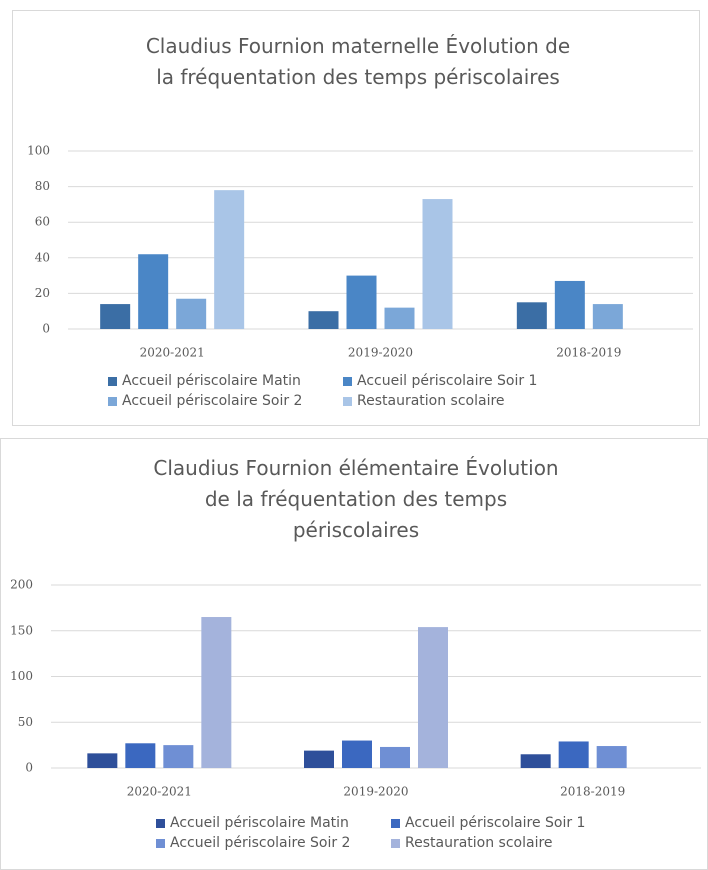 This screenshot has height=870, width=708. I want to click on y-tick-label: 20, so click(42, 293).